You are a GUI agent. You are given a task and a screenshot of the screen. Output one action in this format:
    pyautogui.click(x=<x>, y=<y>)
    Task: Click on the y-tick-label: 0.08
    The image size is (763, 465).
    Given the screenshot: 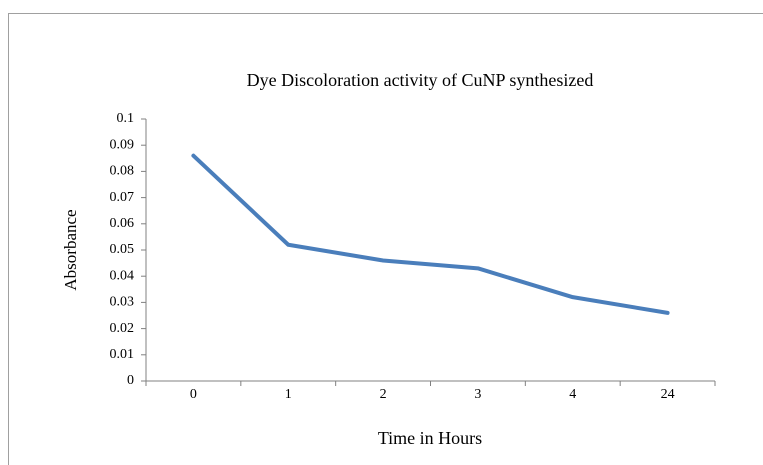 What is the action you would take?
    pyautogui.click(x=122, y=171)
    